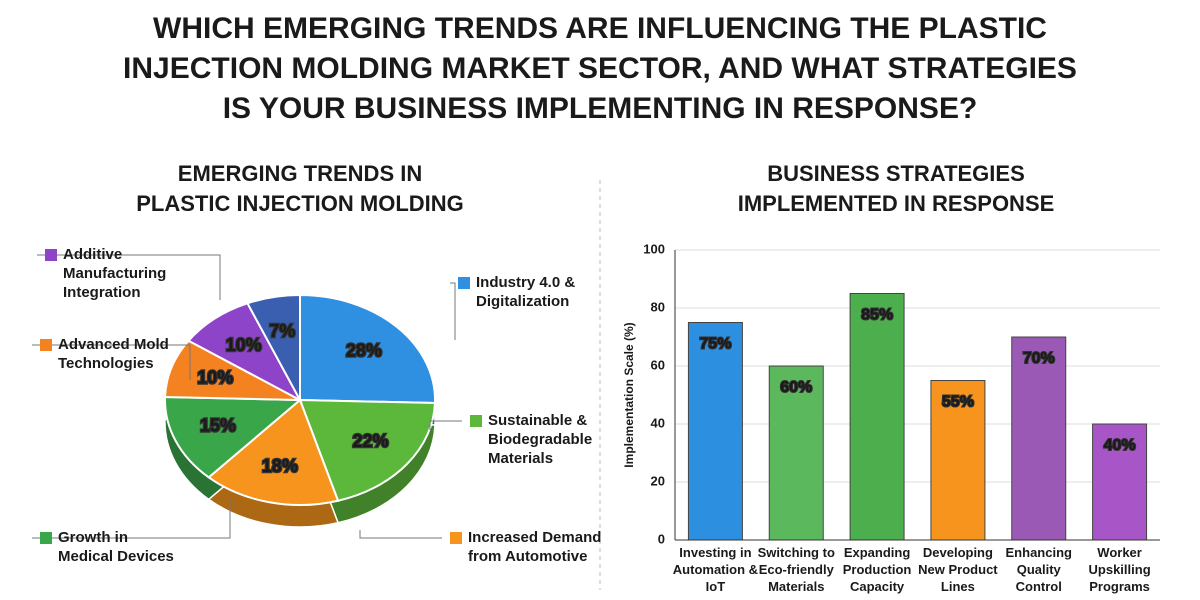  I want to click on bar-value-label: 60%, so click(796, 387).